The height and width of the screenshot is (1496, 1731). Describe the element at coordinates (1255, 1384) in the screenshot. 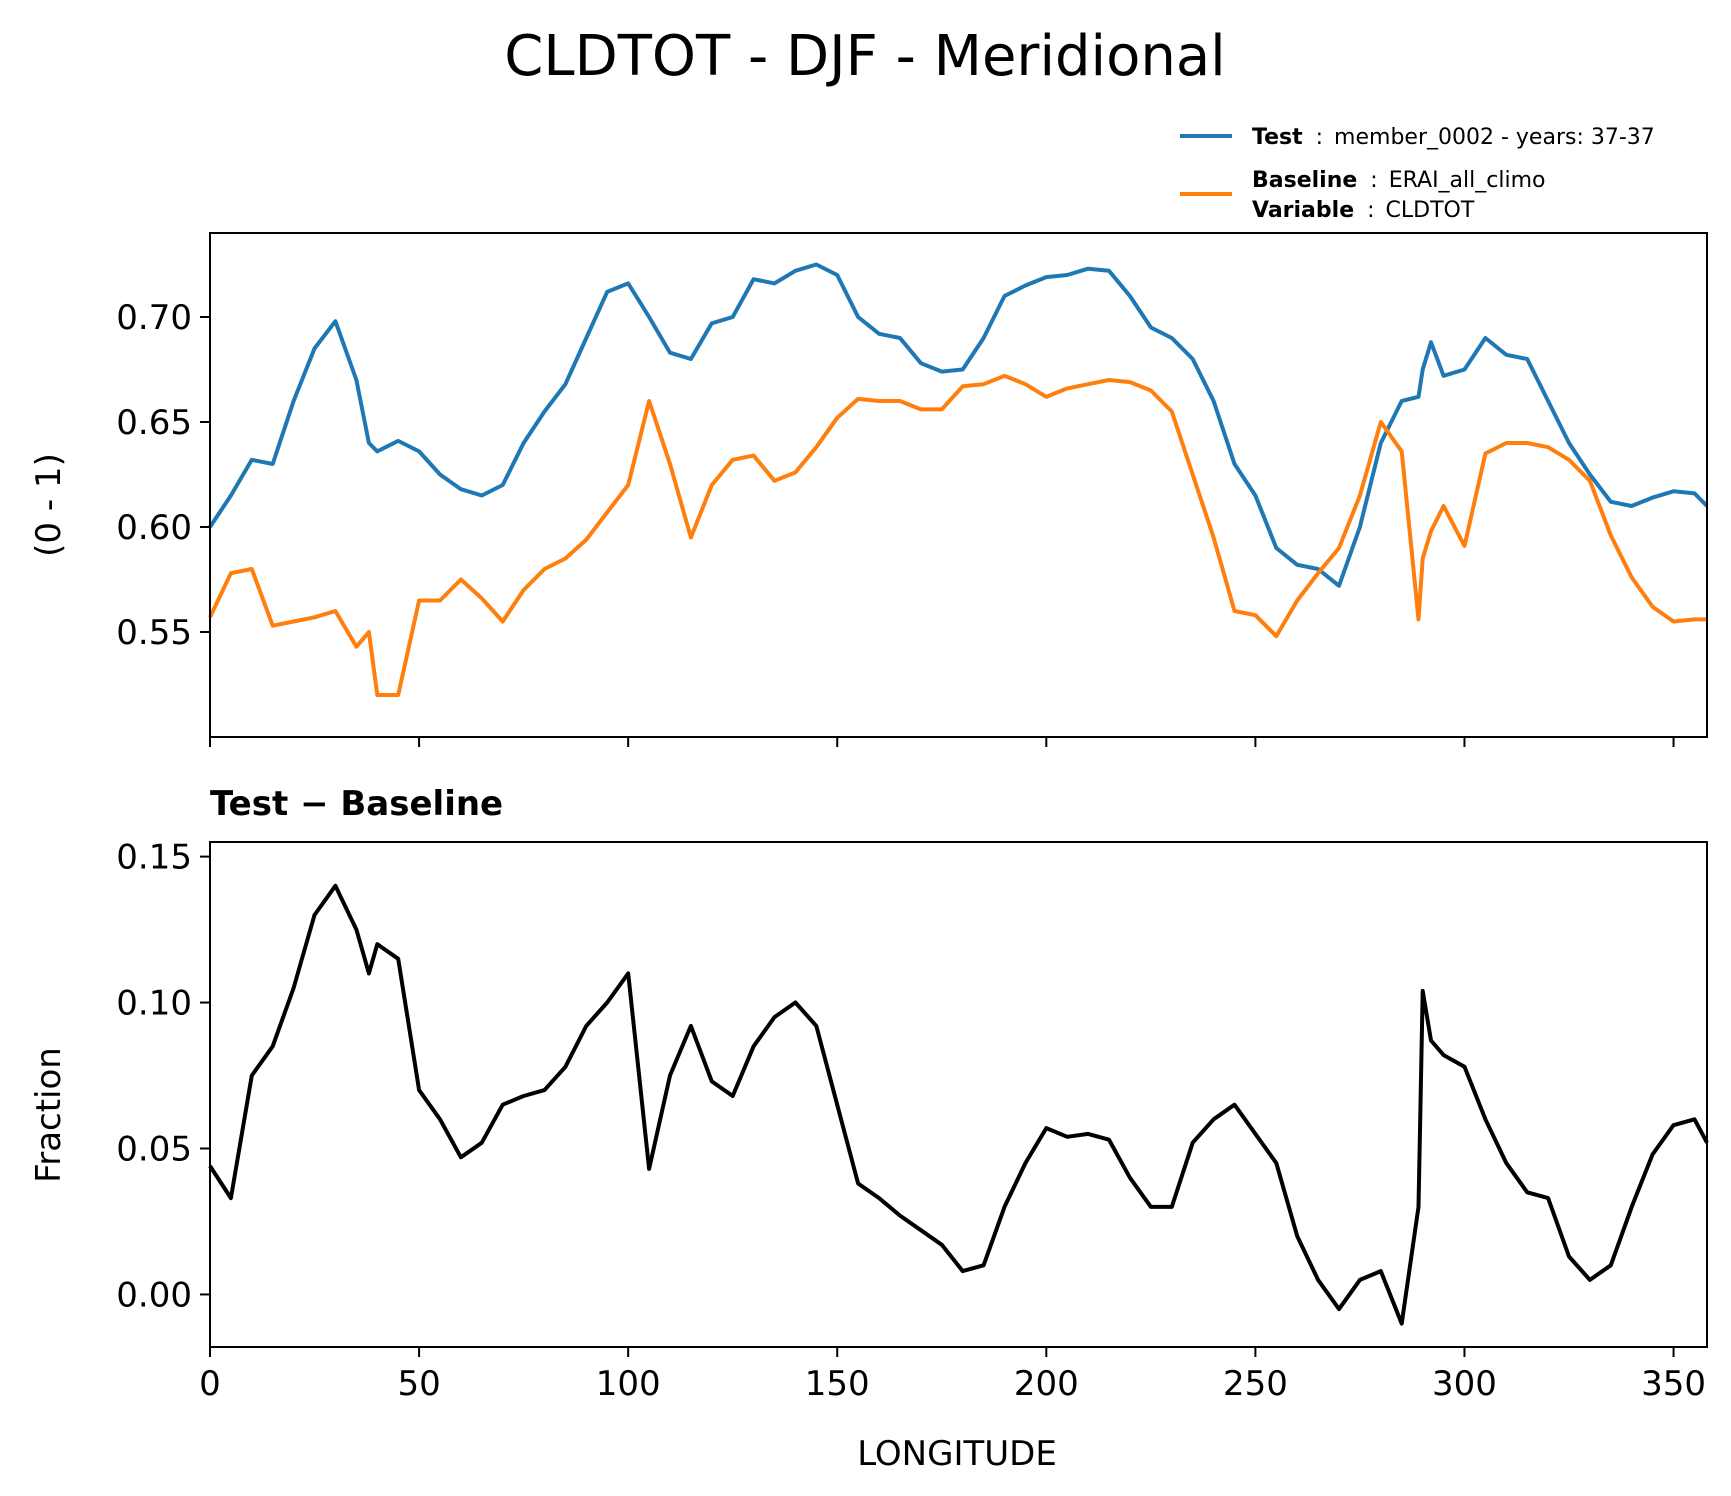

I see `bottom-xtick-label: 250` at that location.